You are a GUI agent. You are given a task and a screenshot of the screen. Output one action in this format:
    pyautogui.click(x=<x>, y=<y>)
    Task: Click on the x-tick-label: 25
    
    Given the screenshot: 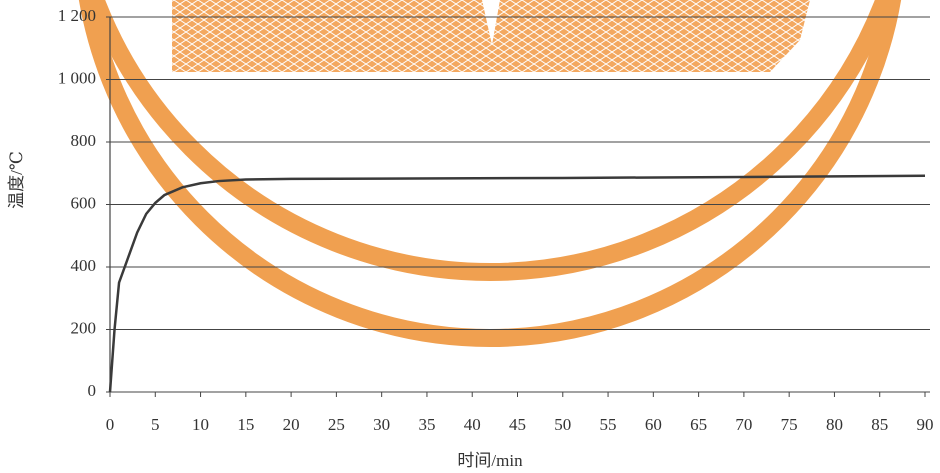 What is the action you would take?
    pyautogui.click(x=336, y=424)
    